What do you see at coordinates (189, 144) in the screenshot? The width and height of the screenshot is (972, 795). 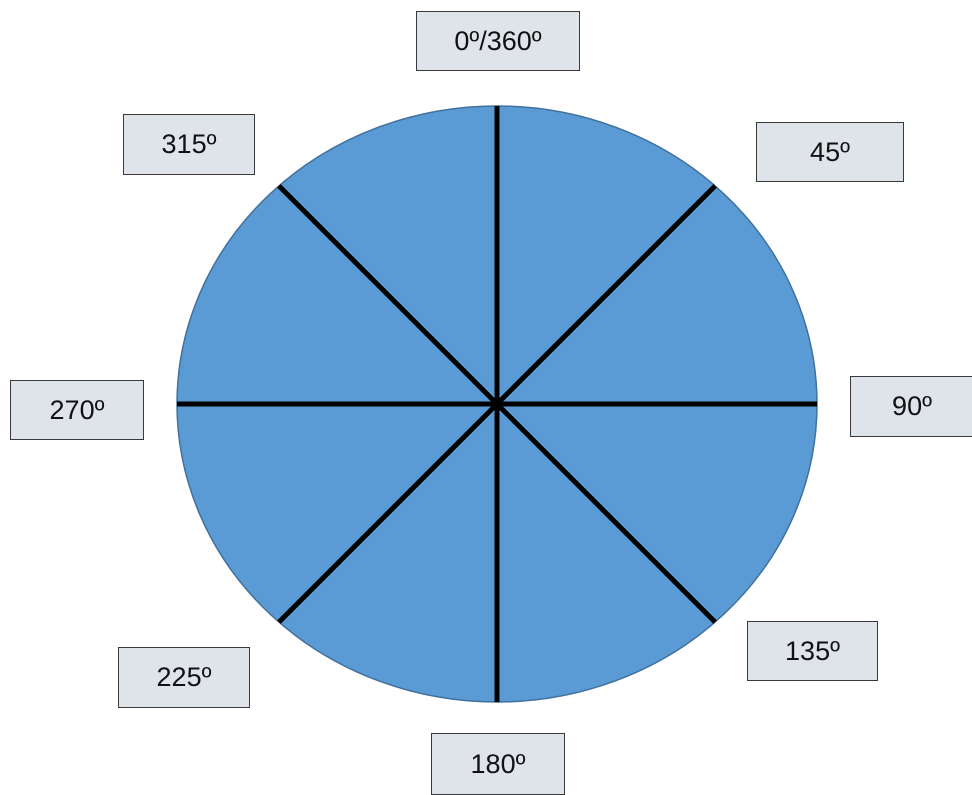 I see `label-315-degrees: 315º` at bounding box center [189, 144].